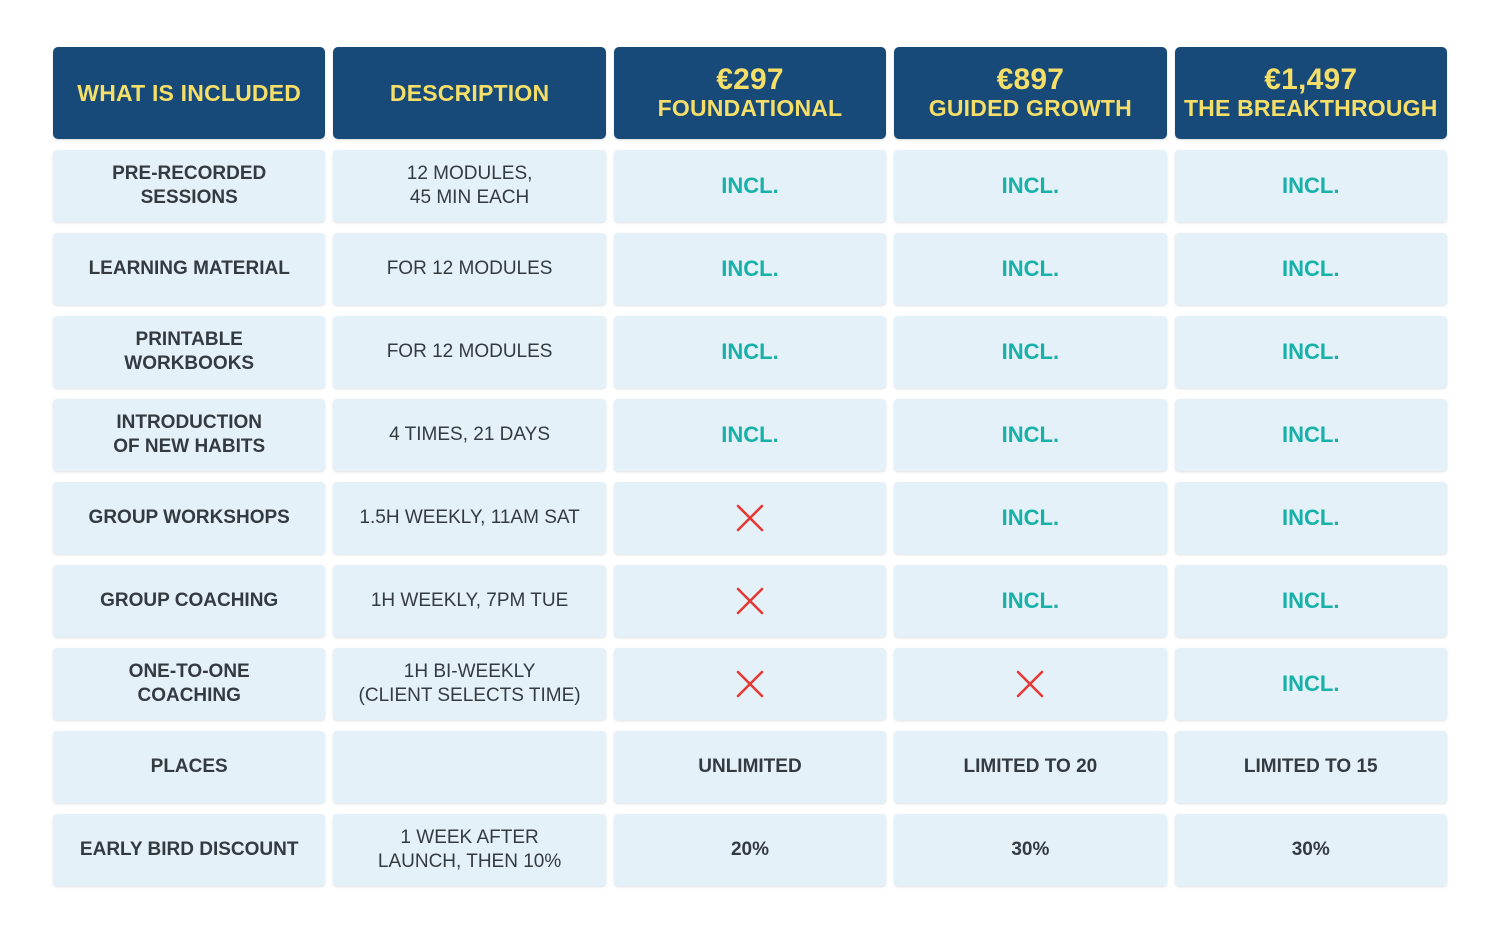 This screenshot has height=936, width=1500. What do you see at coordinates (750, 108) in the screenshot?
I see `plan-name: FOUNDATIONAL` at bounding box center [750, 108].